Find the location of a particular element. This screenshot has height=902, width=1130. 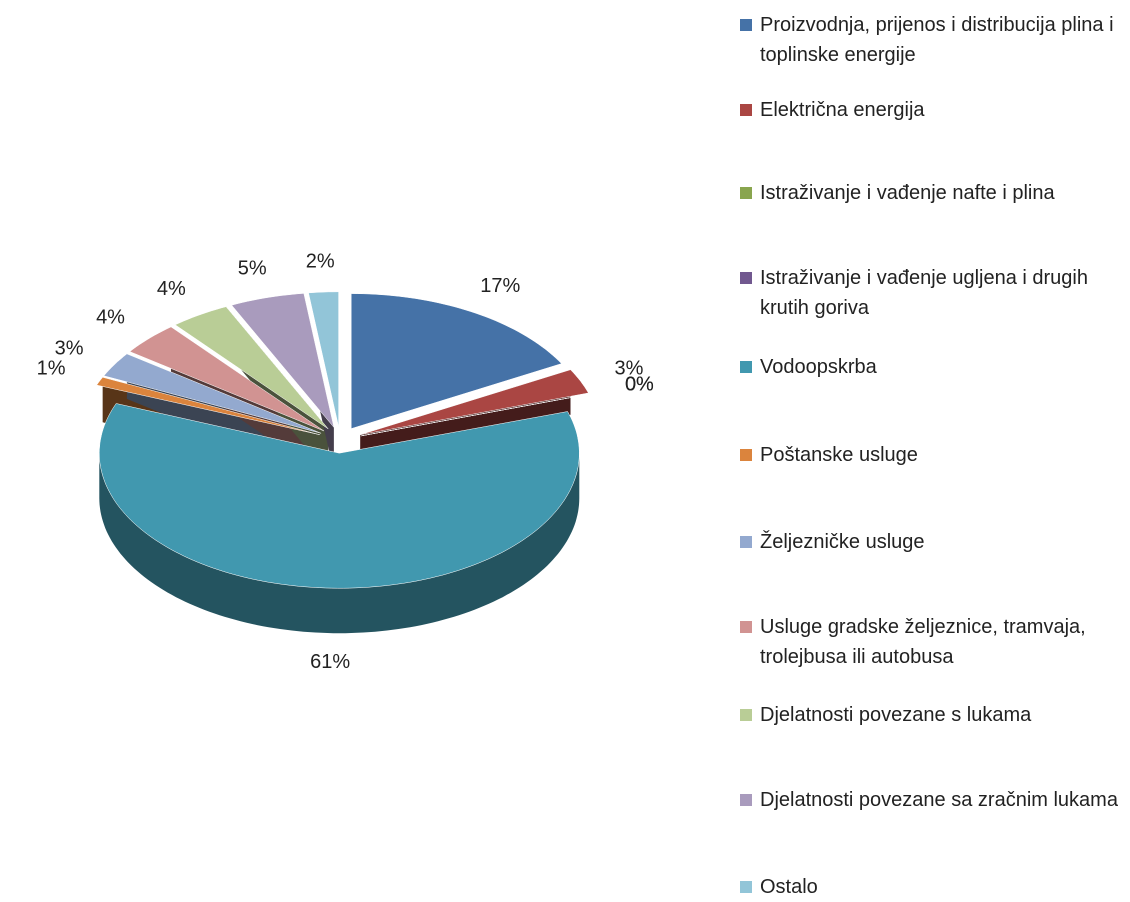

legend-label: Istraživanje i vađenje nafte i plina is located at coordinates (907, 193).